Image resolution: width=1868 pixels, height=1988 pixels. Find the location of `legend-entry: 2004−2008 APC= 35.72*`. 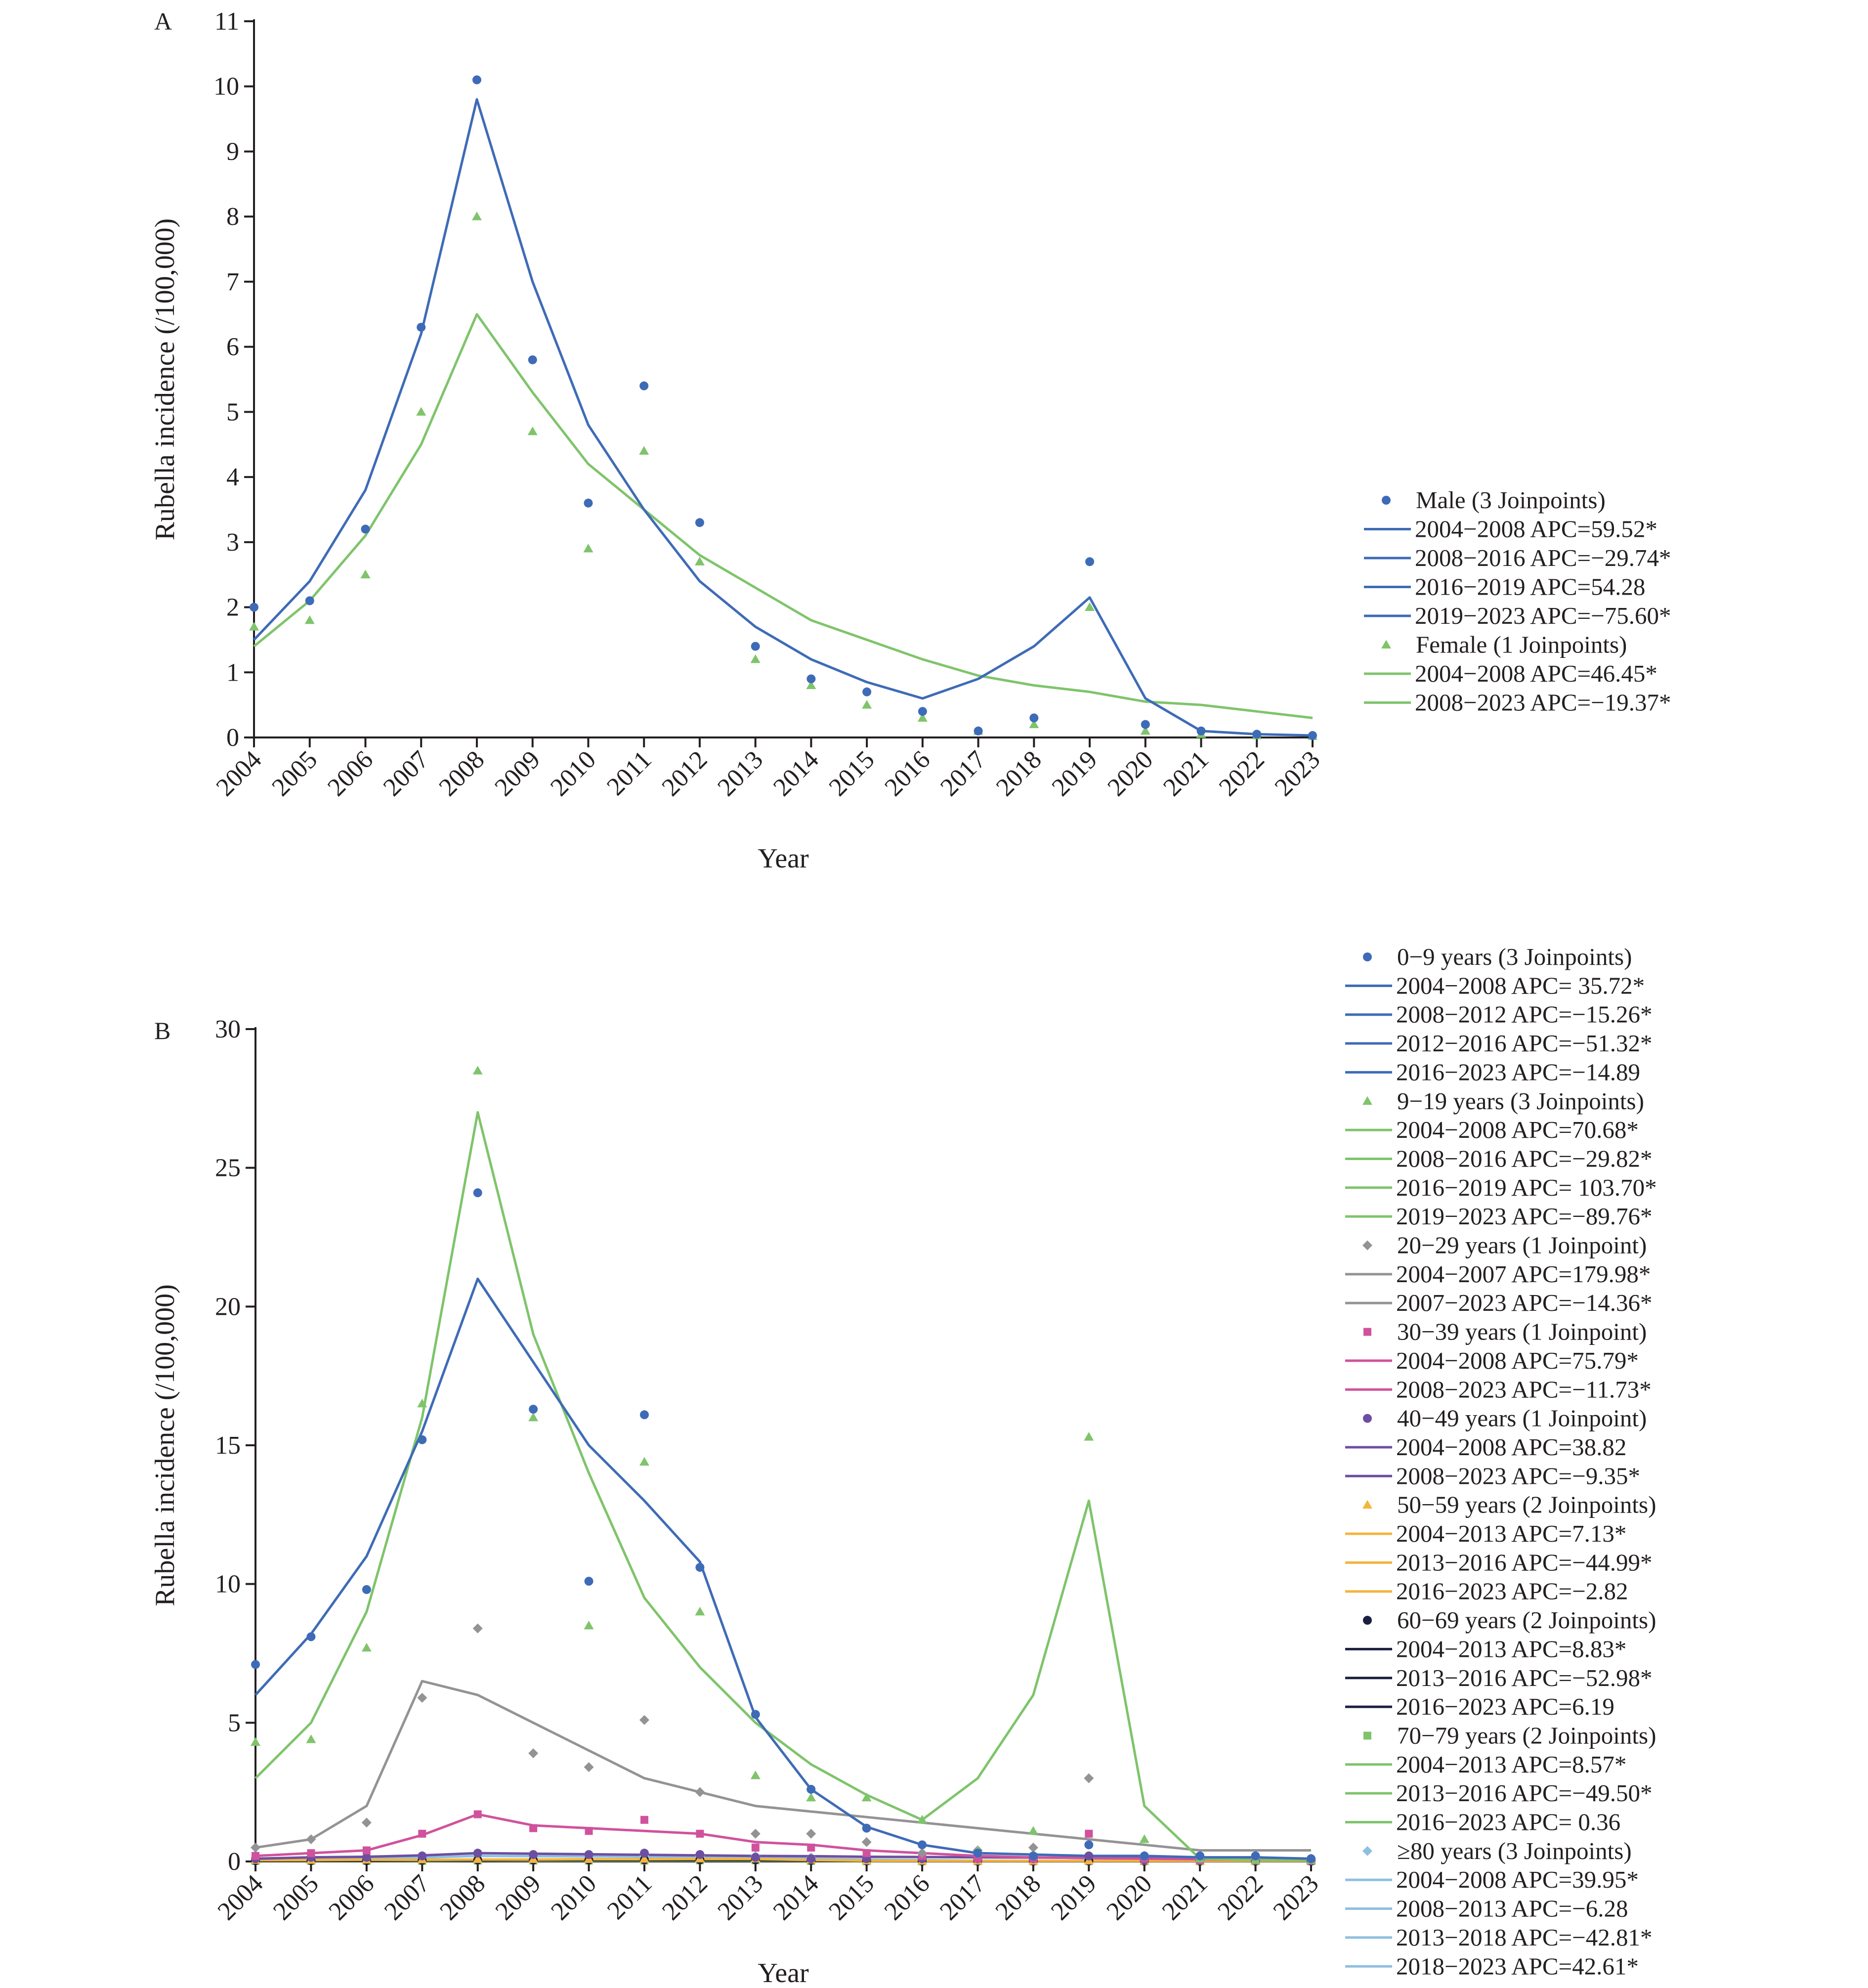

legend-entry: 2004−2008 APC= 35.72* is located at coordinates (1520, 985).